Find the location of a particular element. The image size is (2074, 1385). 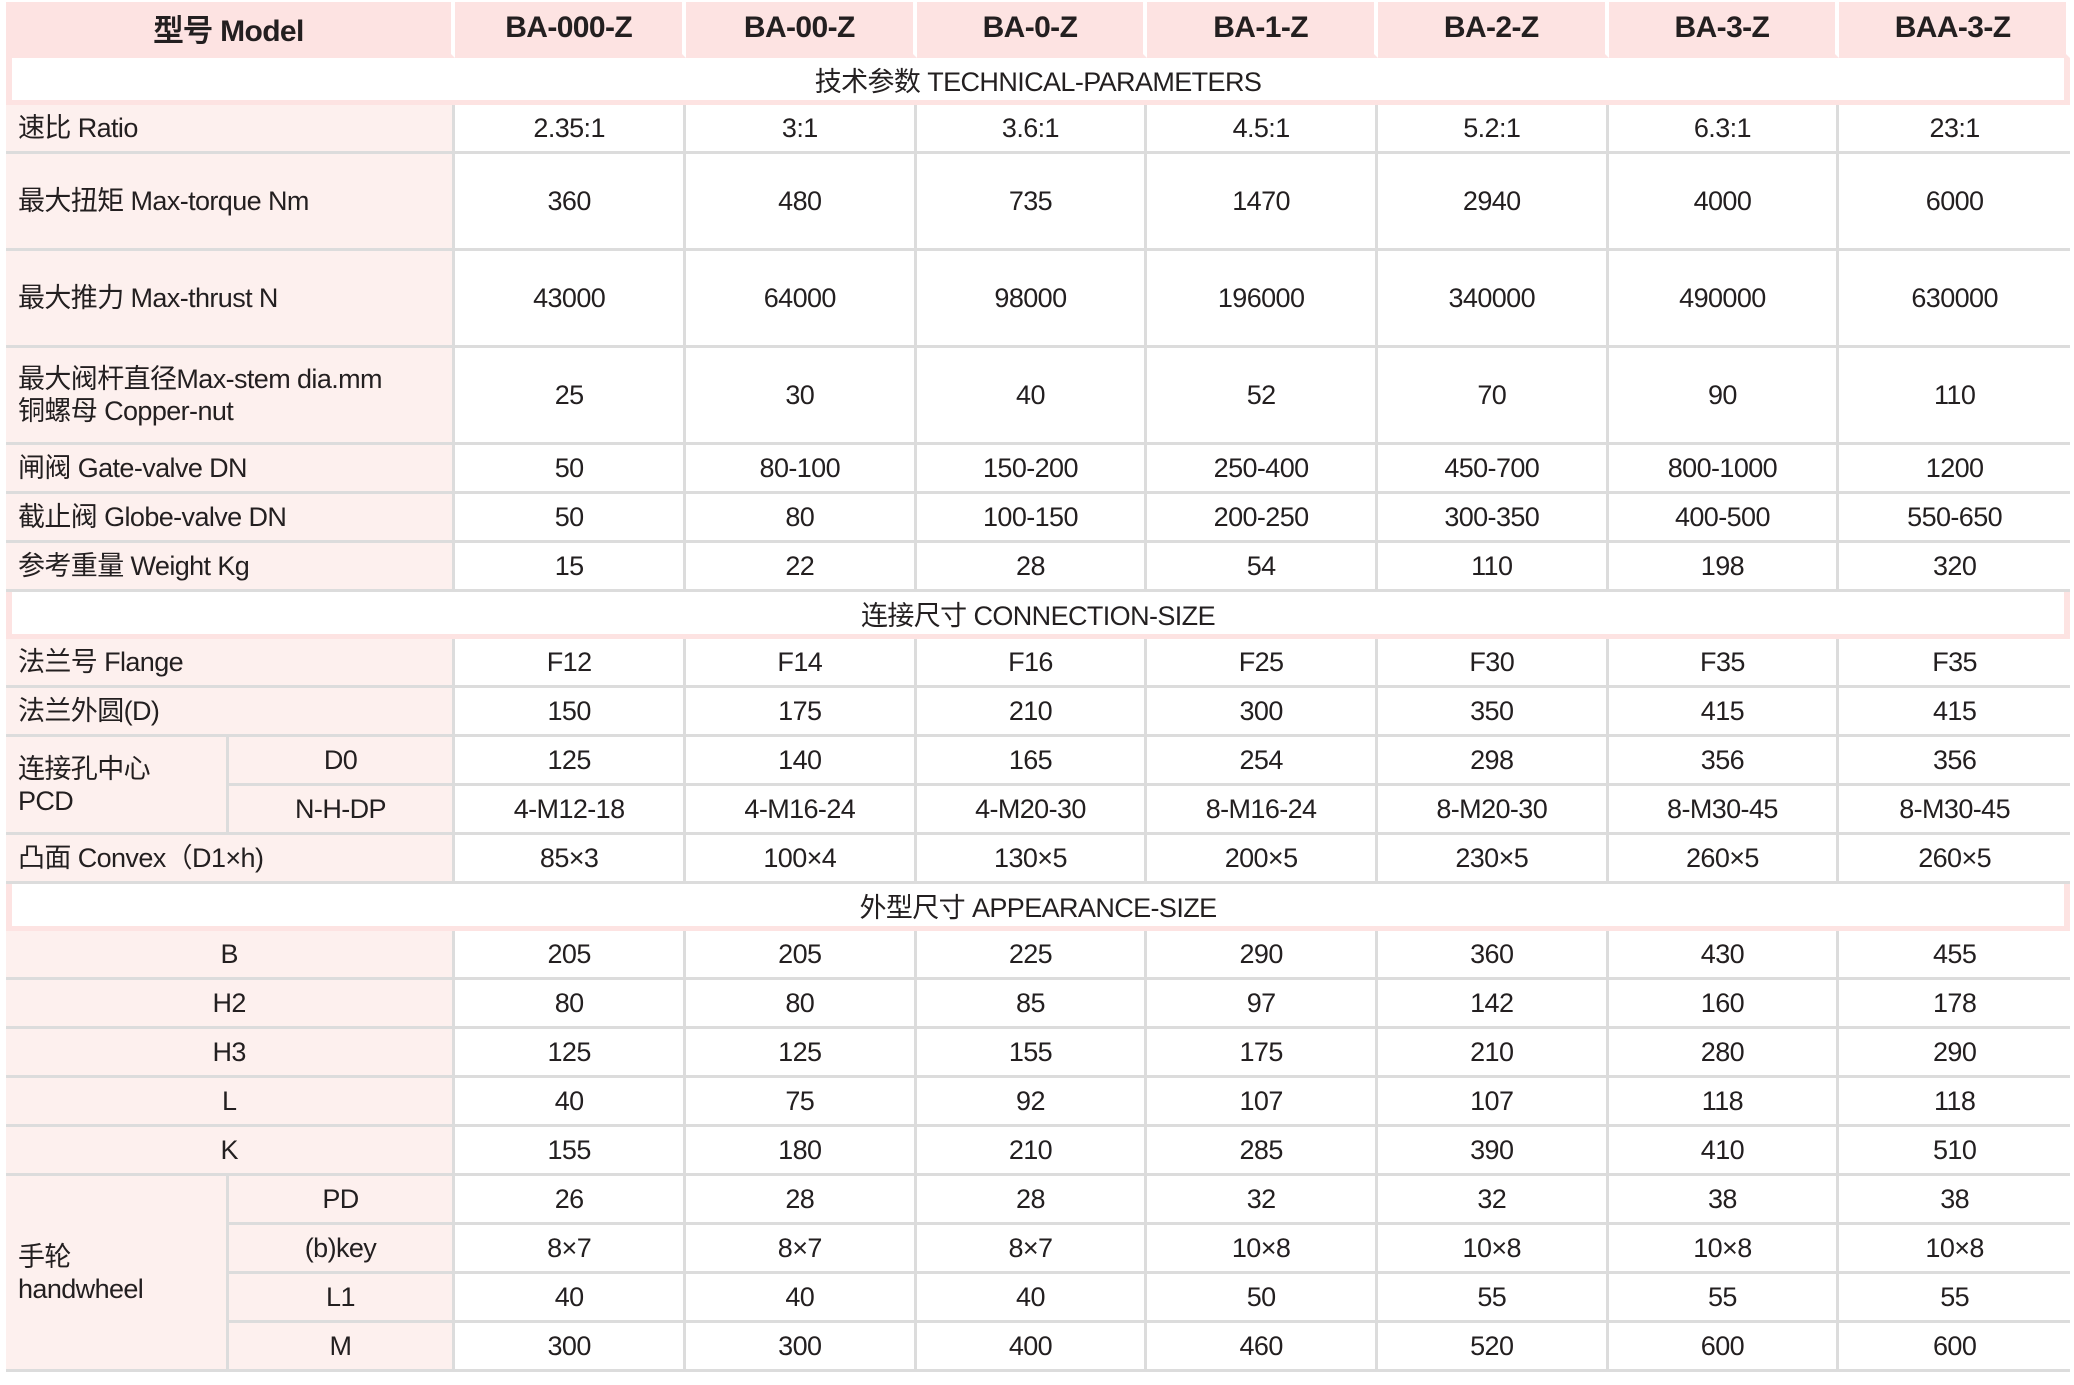

table-row: L 40 75 92 107 107 118 118 is located at coordinates (1038, 1102).